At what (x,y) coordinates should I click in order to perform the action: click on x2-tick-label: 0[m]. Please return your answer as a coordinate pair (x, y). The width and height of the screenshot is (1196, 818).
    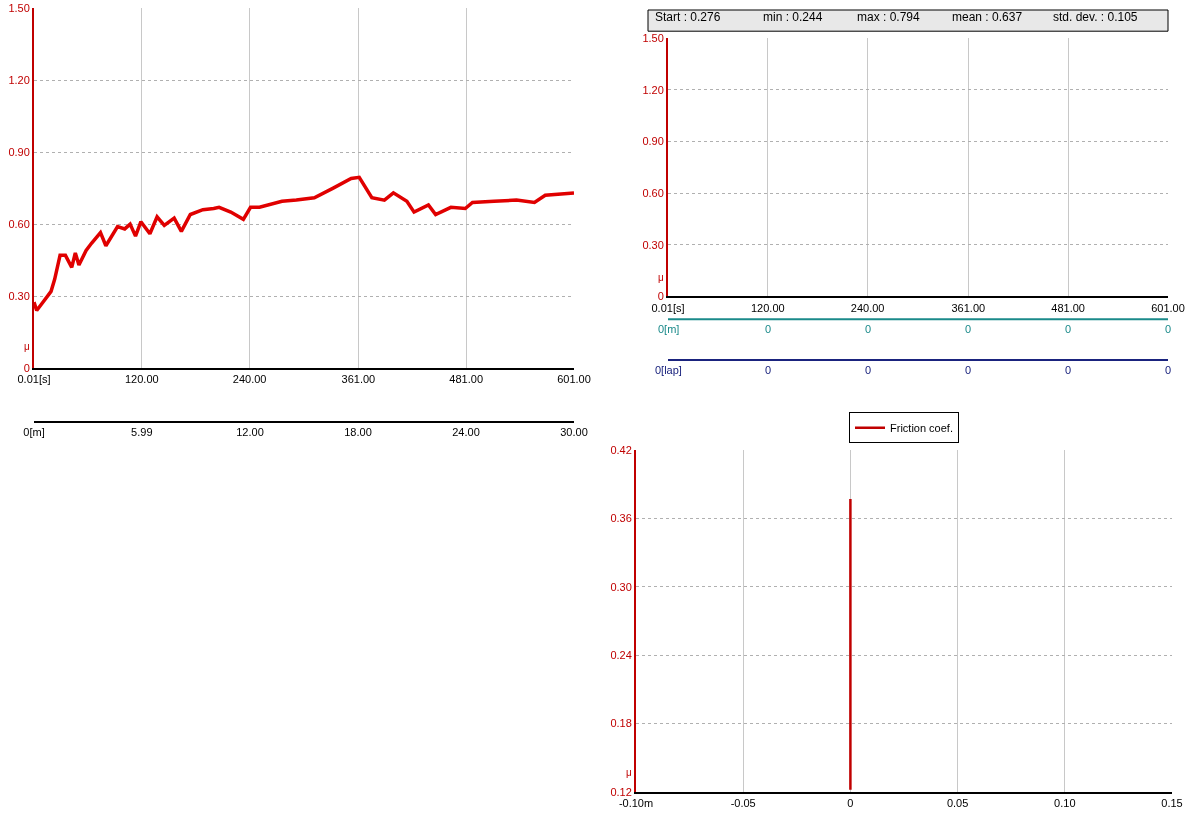
    Looking at the image, I should click on (34, 432).